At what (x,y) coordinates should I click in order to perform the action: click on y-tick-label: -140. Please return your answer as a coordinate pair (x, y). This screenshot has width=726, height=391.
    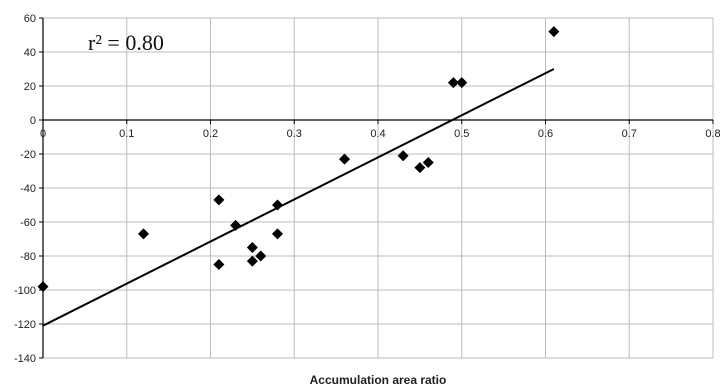
    Looking at the image, I should click on (25, 359).